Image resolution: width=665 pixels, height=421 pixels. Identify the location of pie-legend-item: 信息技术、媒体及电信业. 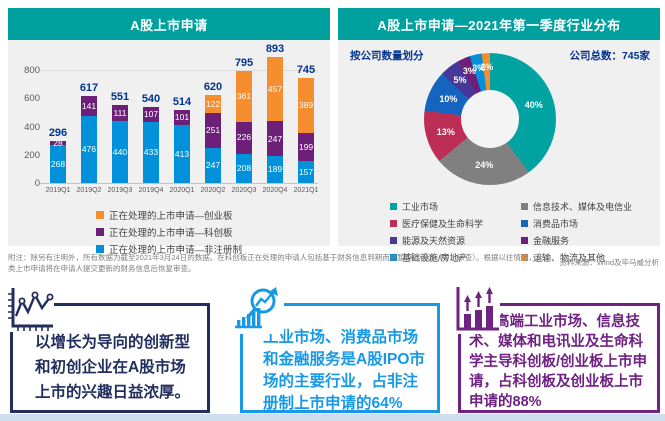
(576, 206).